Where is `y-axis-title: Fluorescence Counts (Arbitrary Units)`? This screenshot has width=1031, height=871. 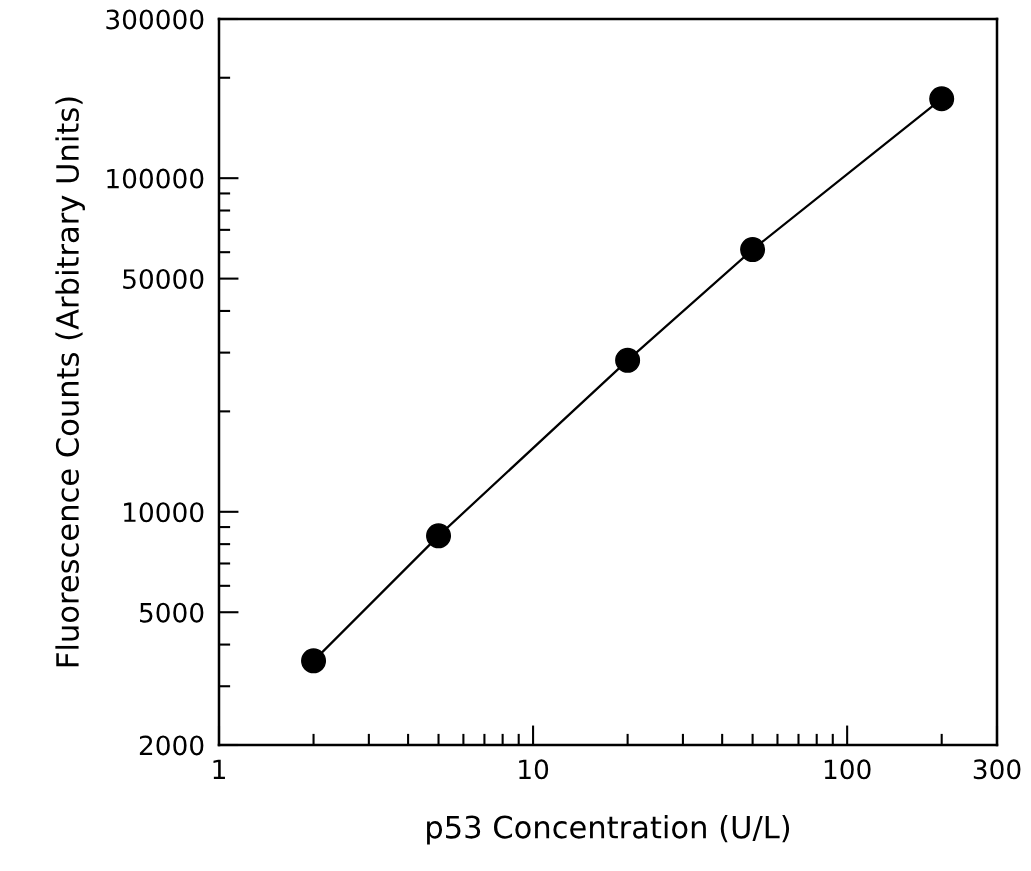
y-axis-title: Fluorescence Counts (Arbitrary Units) is located at coordinates (70, 382).